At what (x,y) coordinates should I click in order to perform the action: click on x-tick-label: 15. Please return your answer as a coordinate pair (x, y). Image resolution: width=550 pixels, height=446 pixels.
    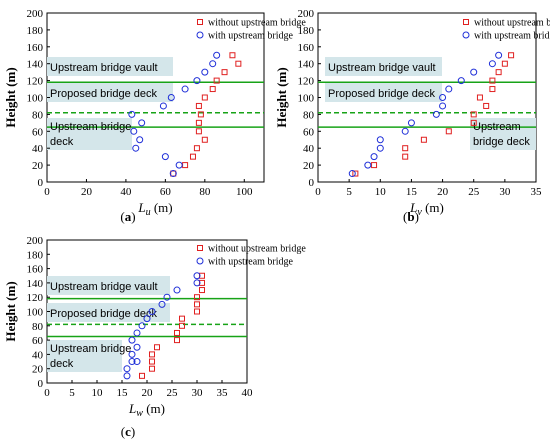
    Looking at the image, I should click on (123, 393).